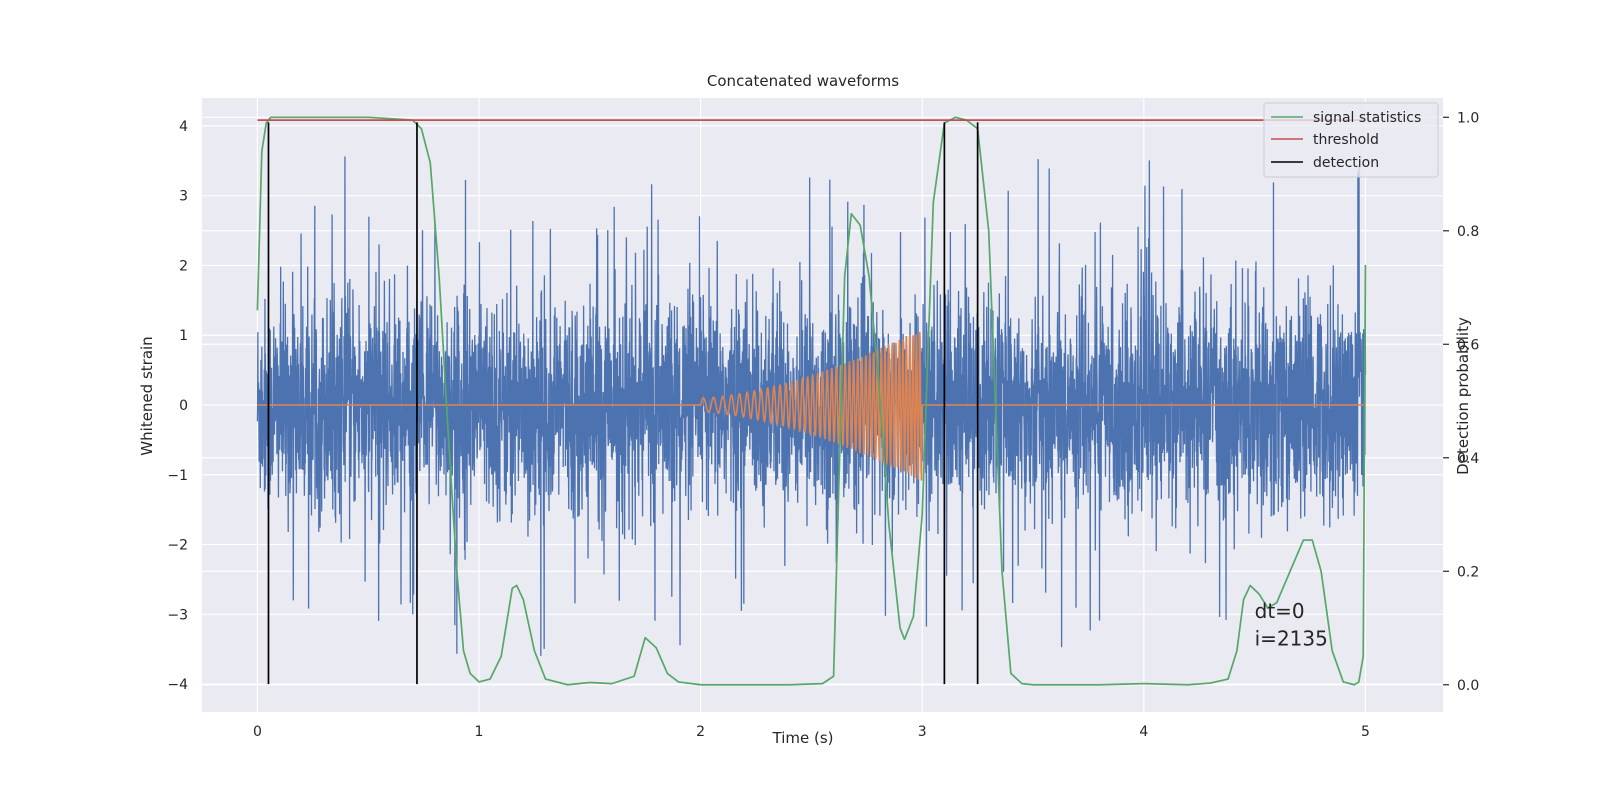 The width and height of the screenshot is (1600, 800). What do you see at coordinates (177, 476) in the screenshot?
I see `y-tick-label: −1` at bounding box center [177, 476].